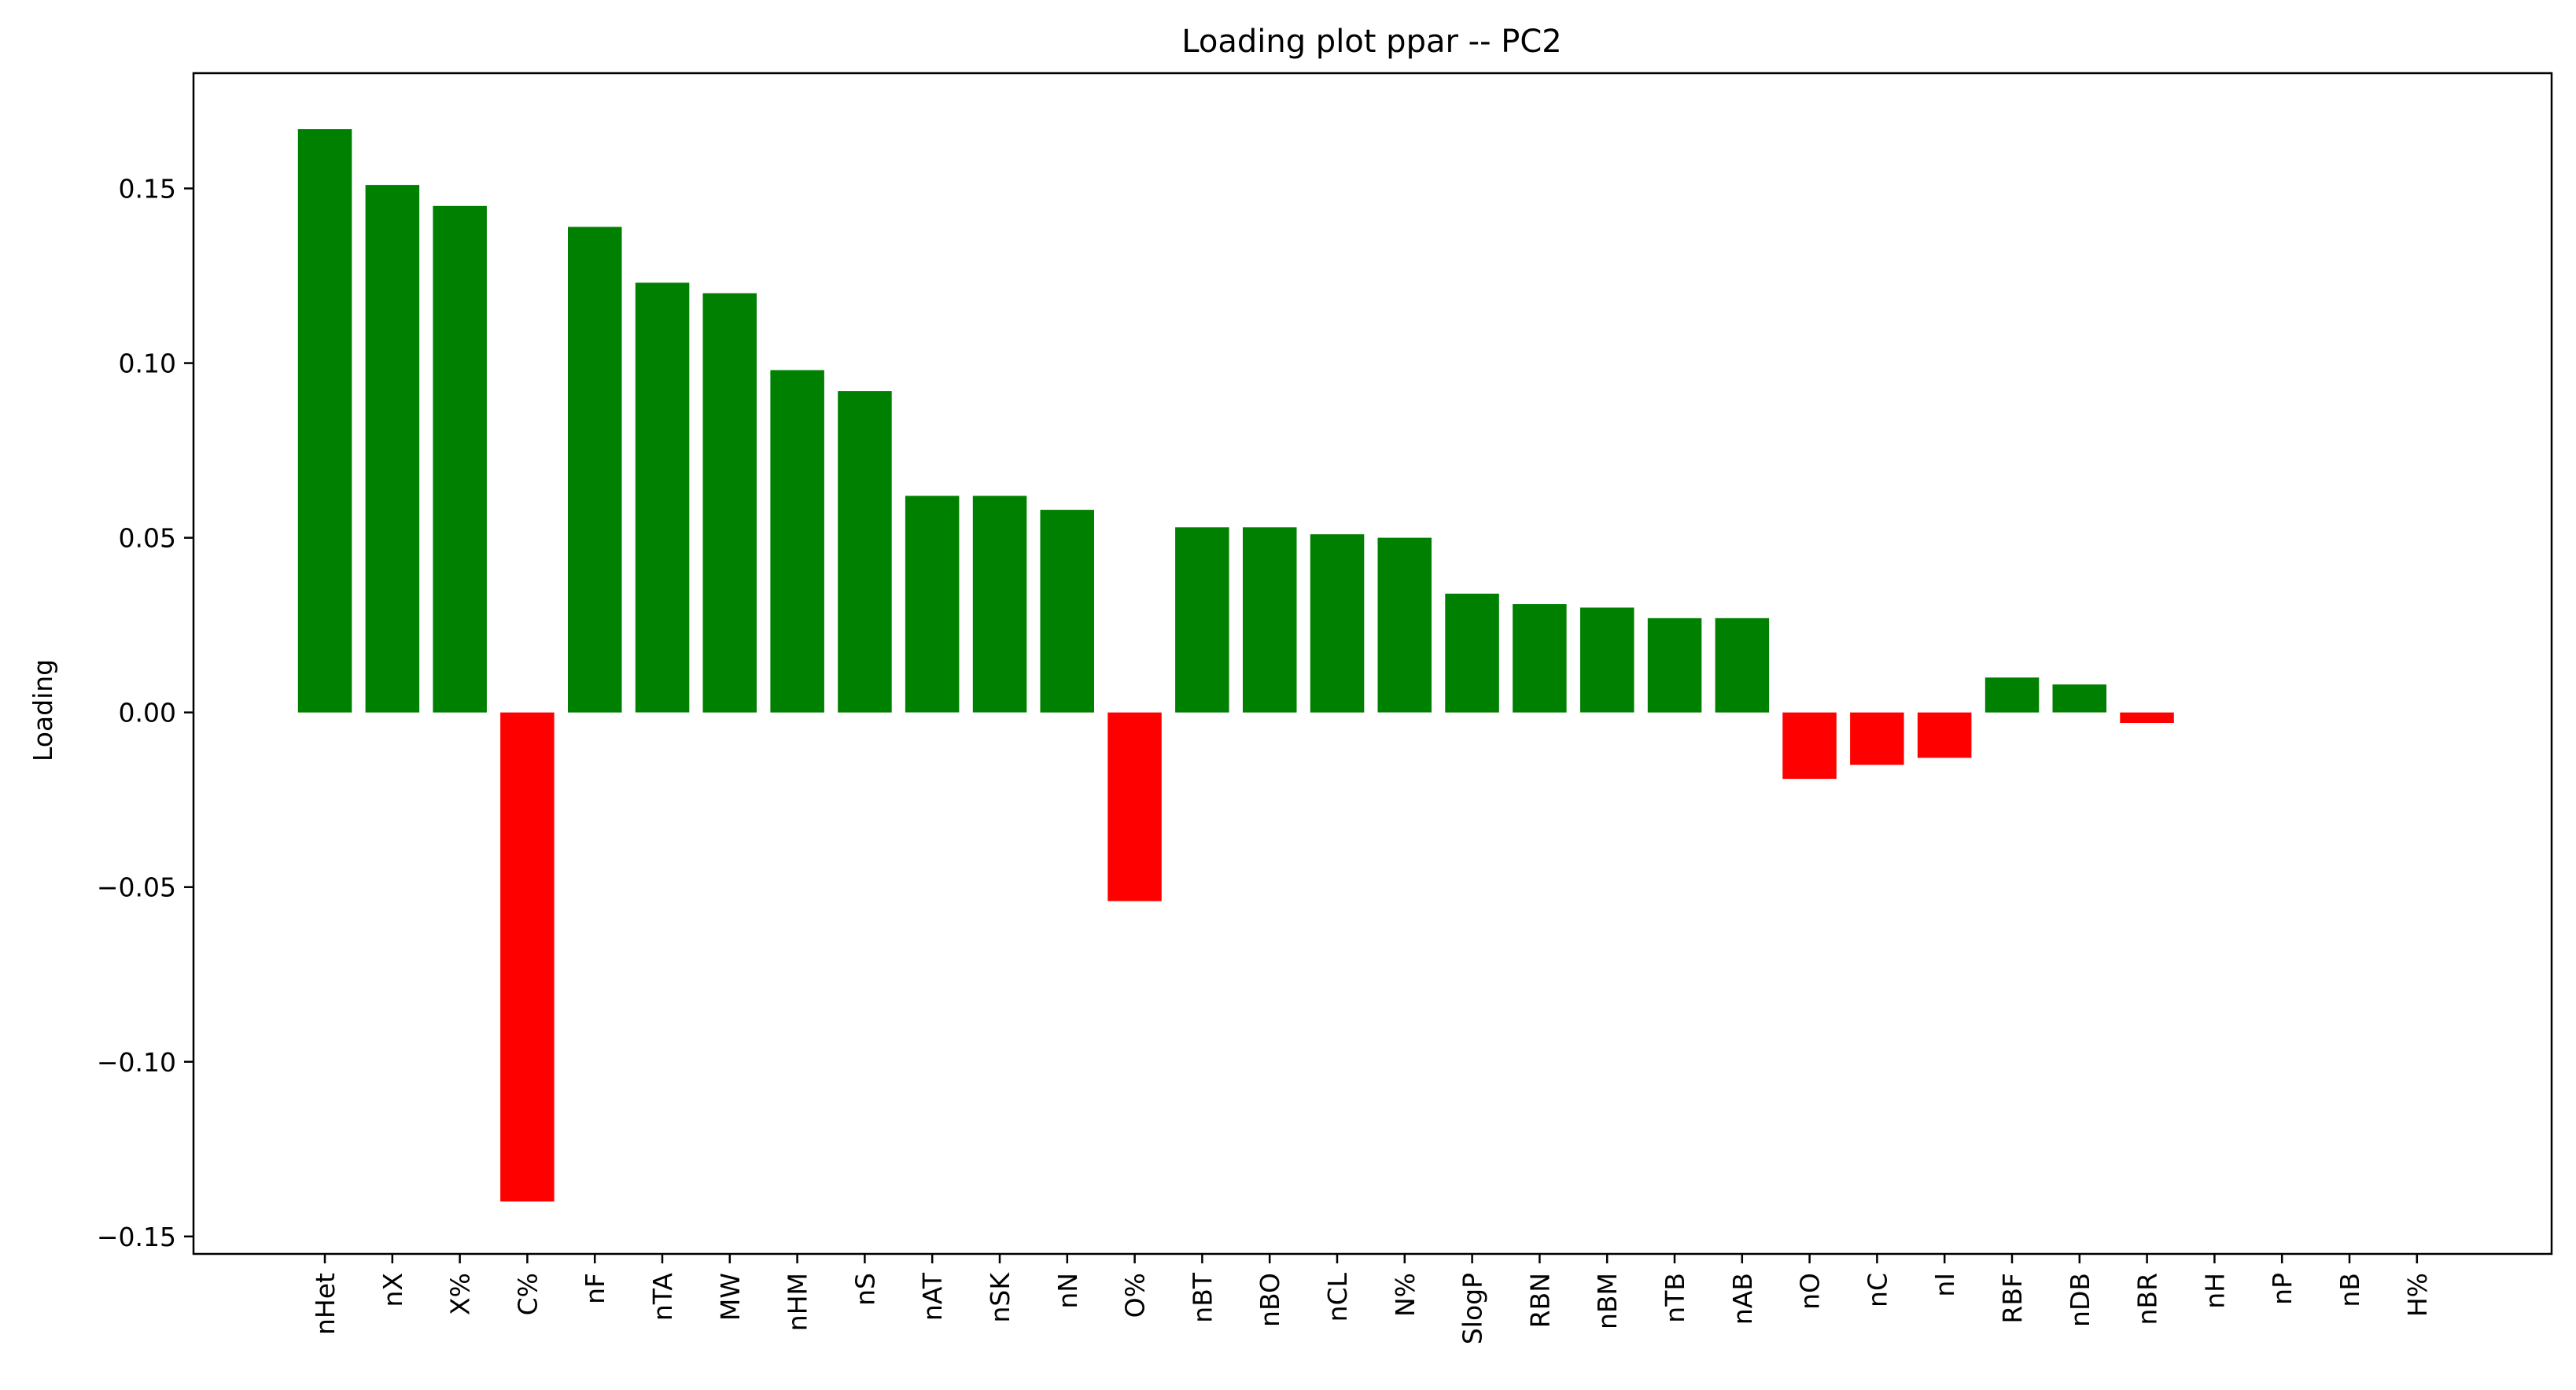 The width and height of the screenshot is (2576, 1390). What do you see at coordinates (798, 1302) in the screenshot?
I see `x-tick-label: nHM` at bounding box center [798, 1302].